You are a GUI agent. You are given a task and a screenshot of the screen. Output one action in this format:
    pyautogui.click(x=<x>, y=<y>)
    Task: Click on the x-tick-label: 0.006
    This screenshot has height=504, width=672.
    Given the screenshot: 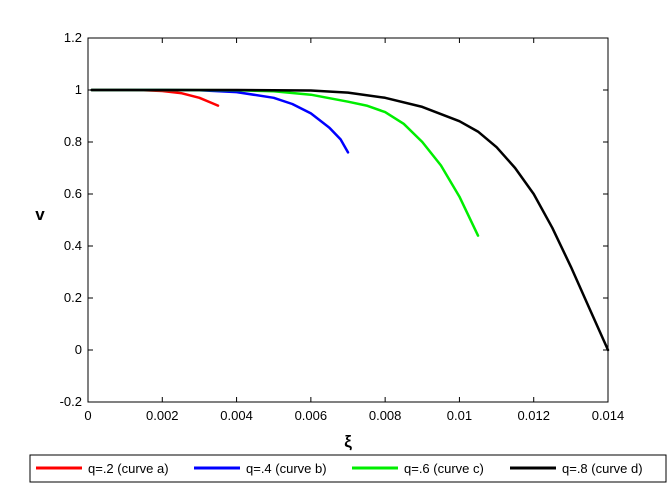 What is the action you would take?
    pyautogui.click(x=311, y=415)
    